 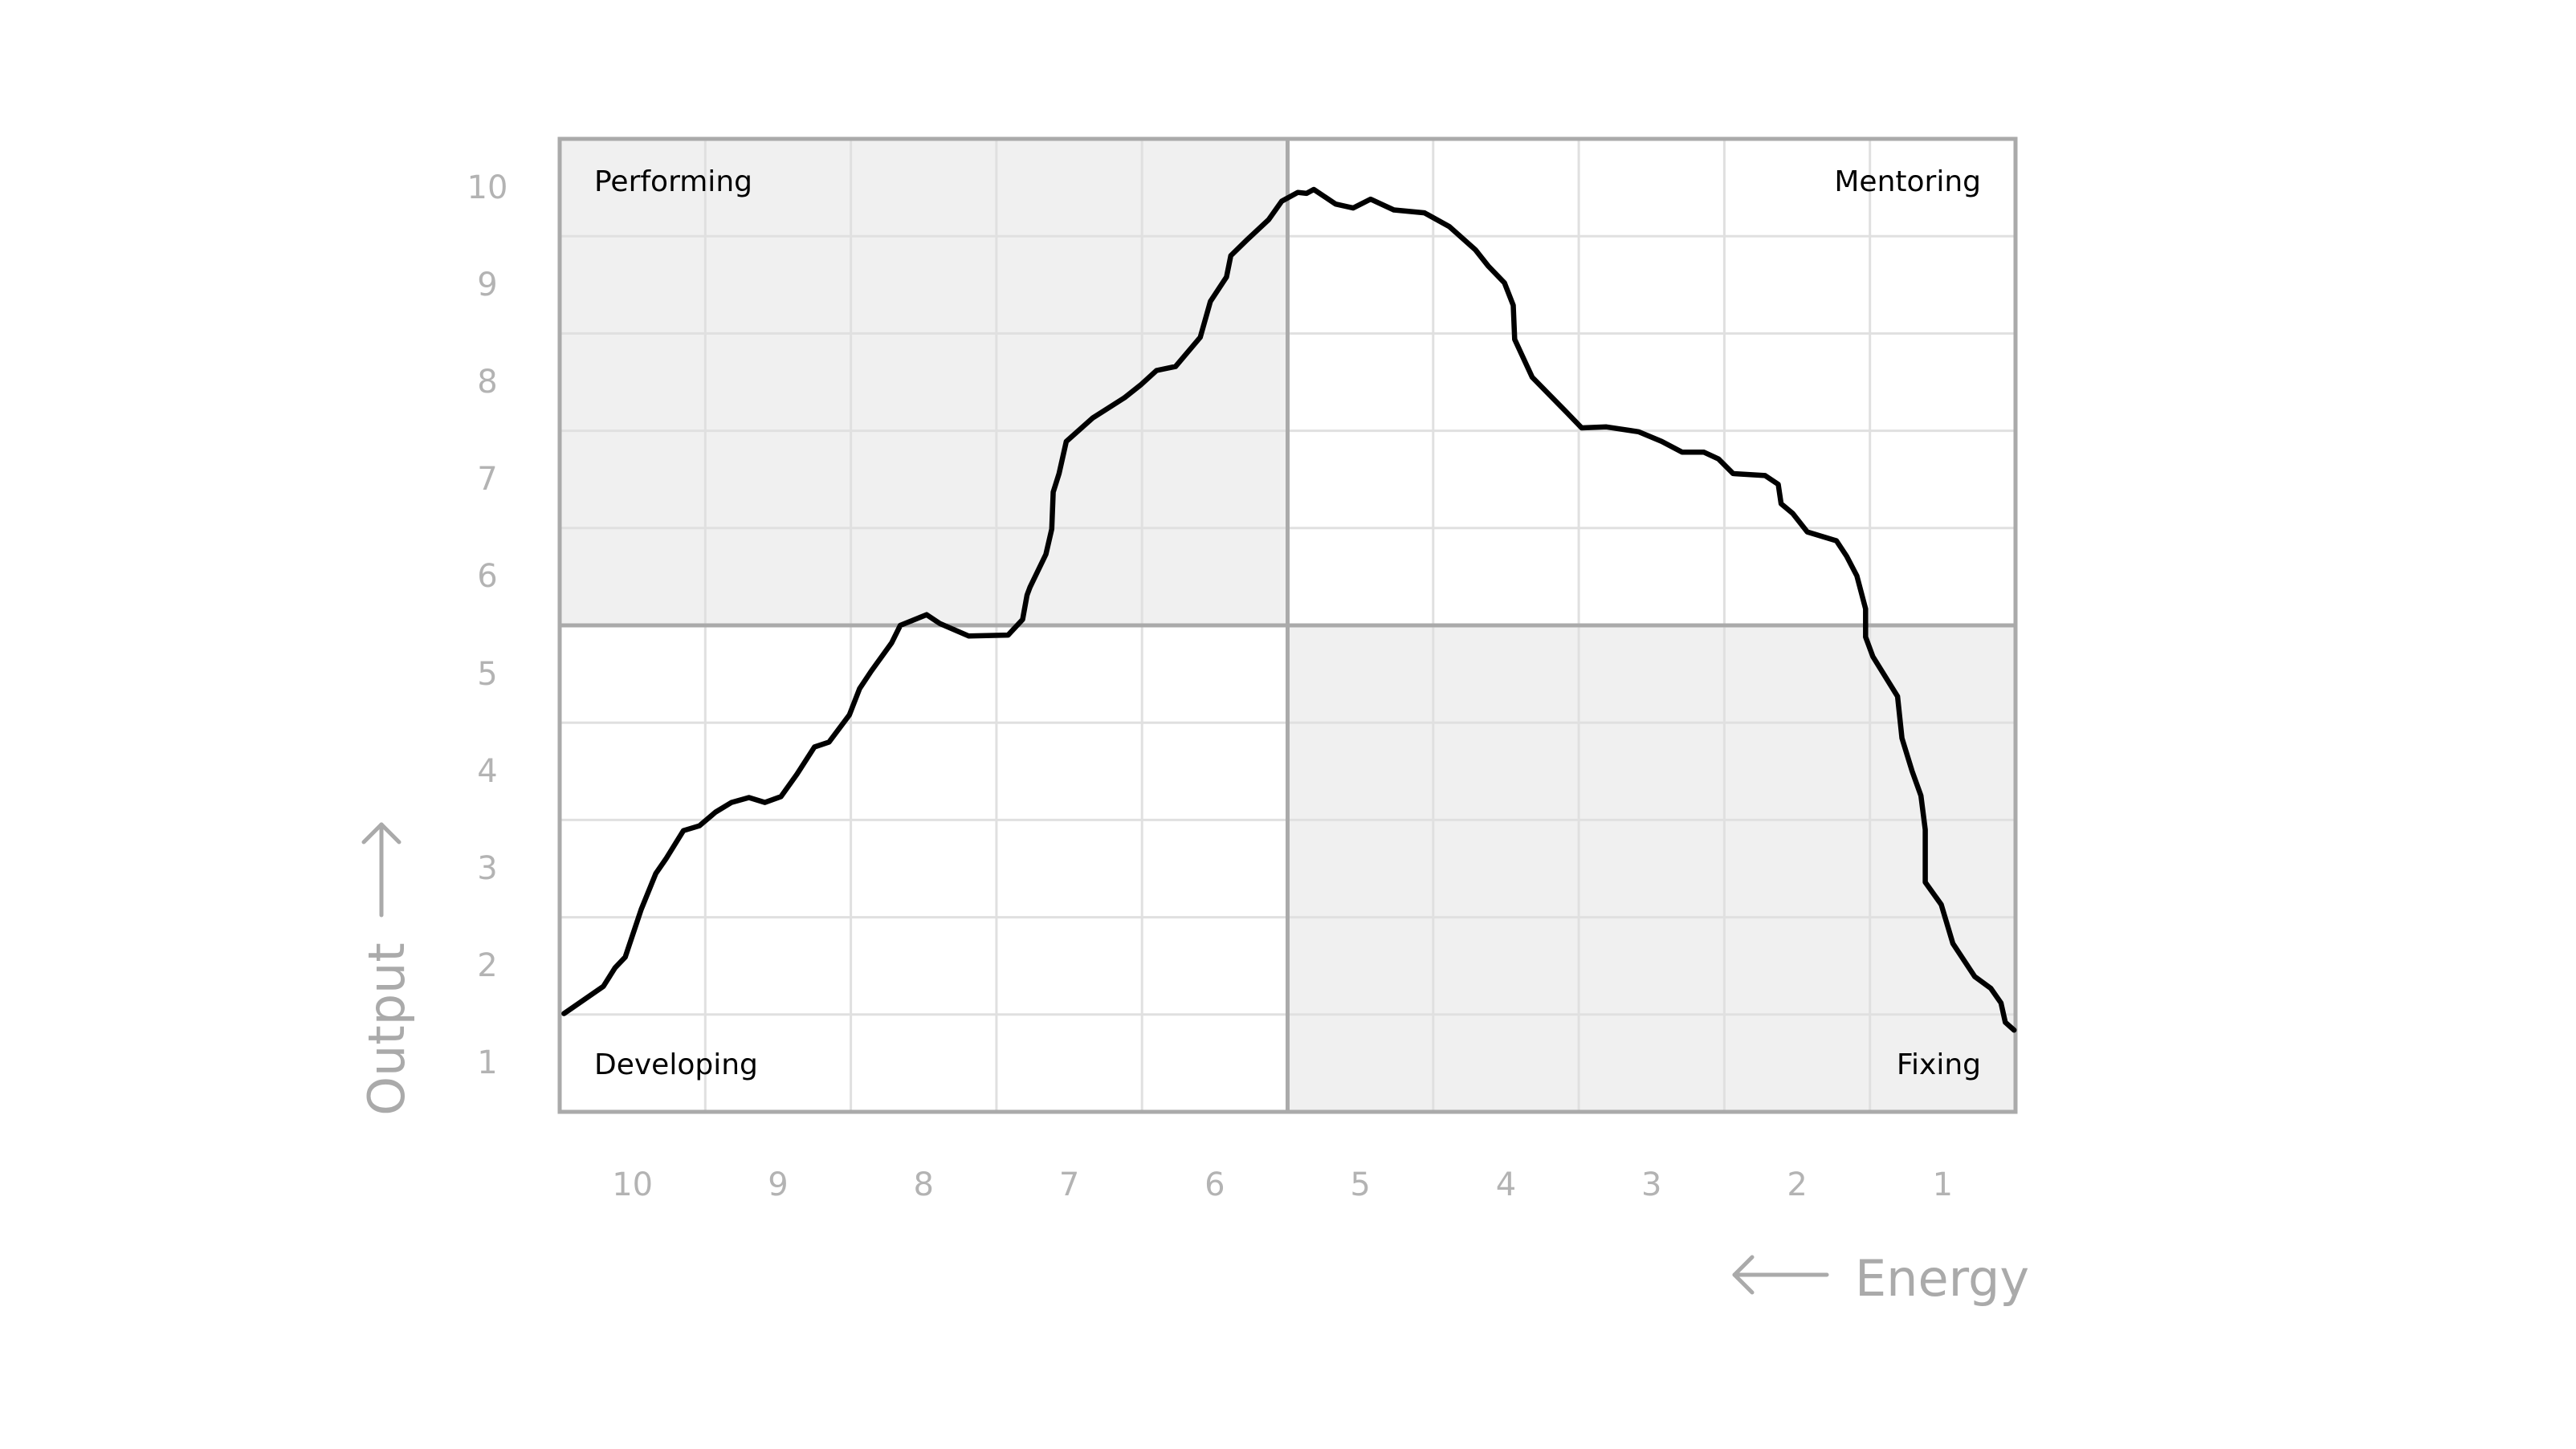 What do you see at coordinates (487, 966) in the screenshot?
I see `y-tick-label: 2` at bounding box center [487, 966].